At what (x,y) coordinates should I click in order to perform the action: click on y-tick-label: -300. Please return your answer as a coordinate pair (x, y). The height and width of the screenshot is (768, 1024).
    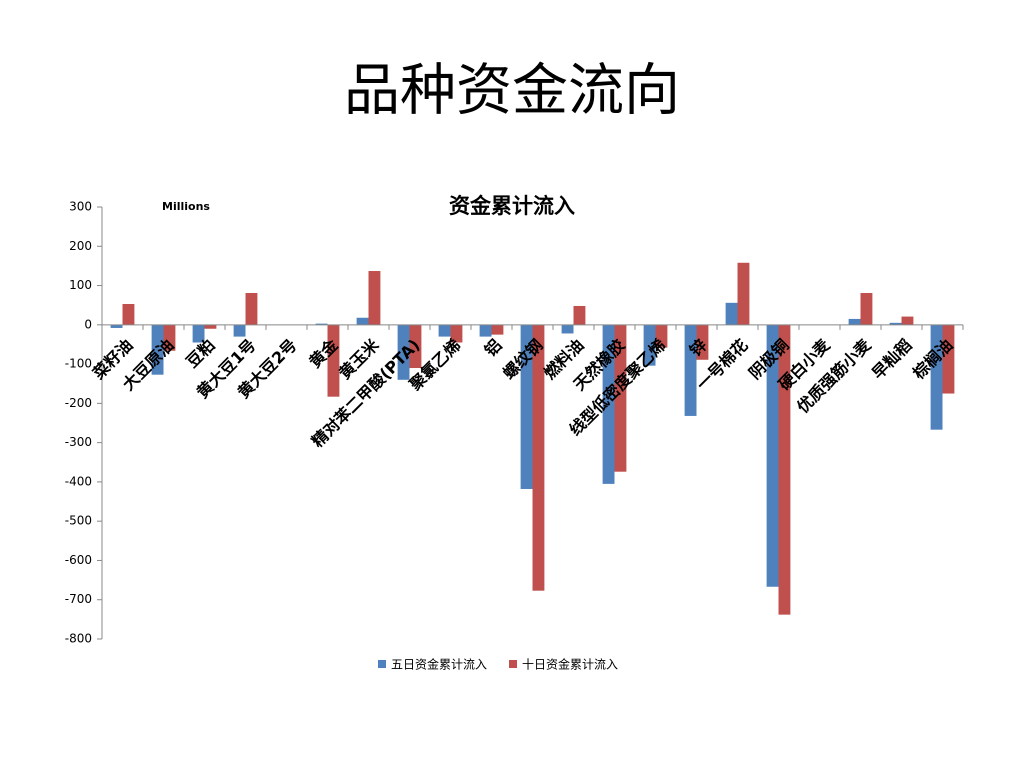
    Looking at the image, I should click on (78, 442).